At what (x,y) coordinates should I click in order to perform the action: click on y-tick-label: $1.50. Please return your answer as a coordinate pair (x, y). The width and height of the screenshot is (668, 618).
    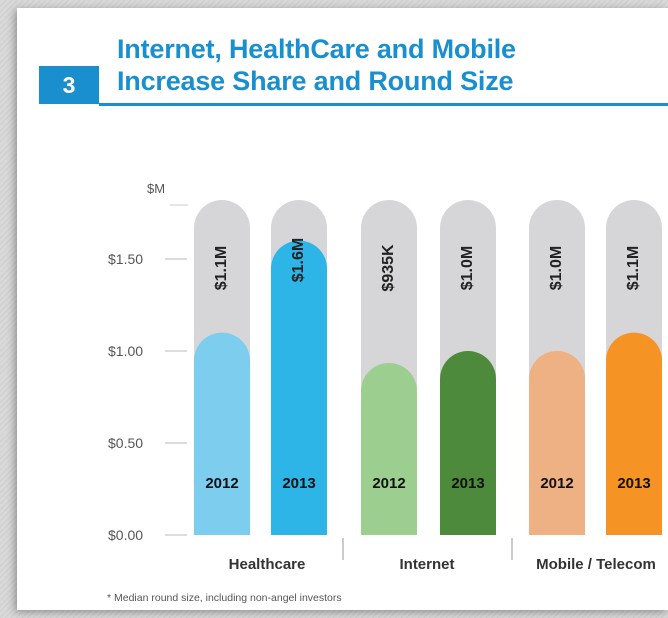
    Looking at the image, I should click on (125, 259).